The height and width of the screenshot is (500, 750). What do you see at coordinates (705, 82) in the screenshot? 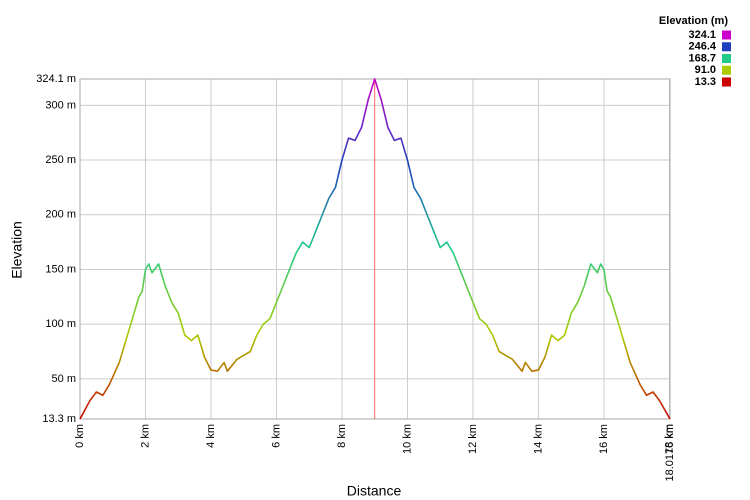
I see `legend-label: 13.3` at bounding box center [705, 82].